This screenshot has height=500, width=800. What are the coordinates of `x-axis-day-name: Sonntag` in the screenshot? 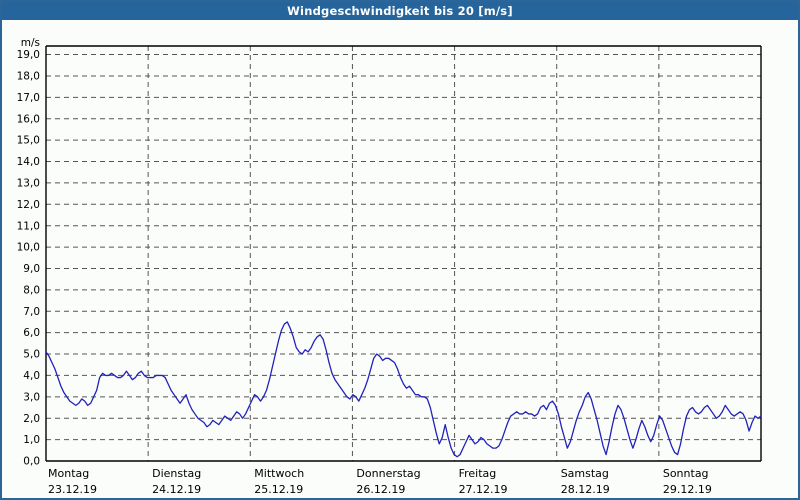 It's located at (686, 473).